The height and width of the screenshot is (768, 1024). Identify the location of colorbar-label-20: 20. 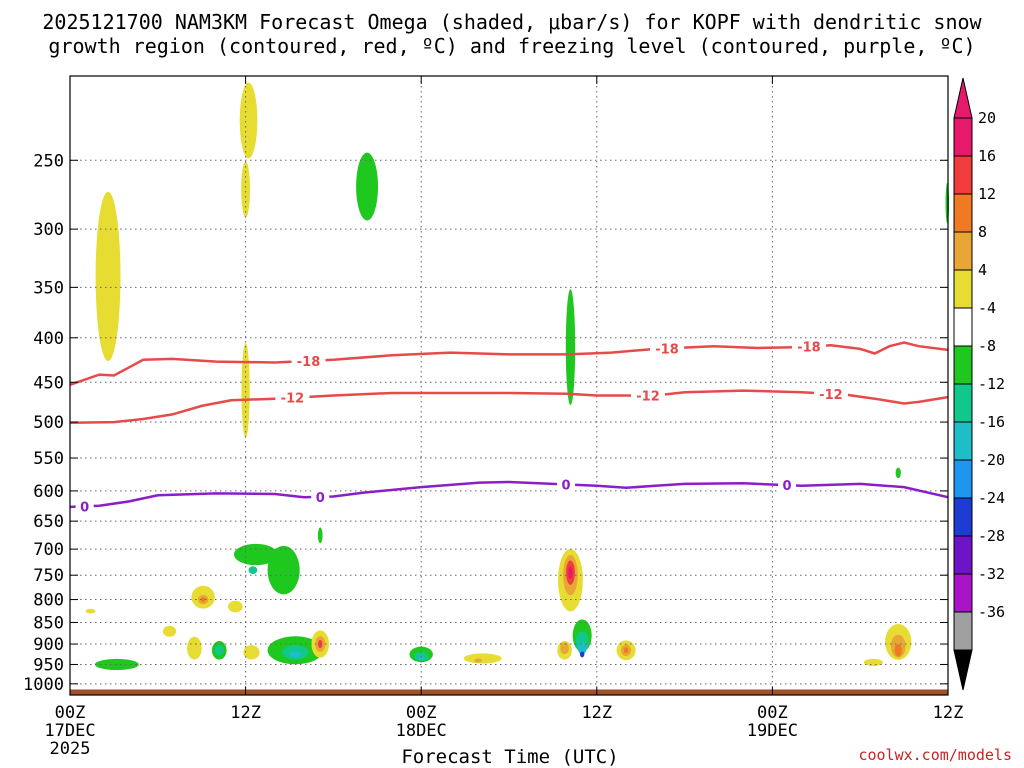
(987, 118).